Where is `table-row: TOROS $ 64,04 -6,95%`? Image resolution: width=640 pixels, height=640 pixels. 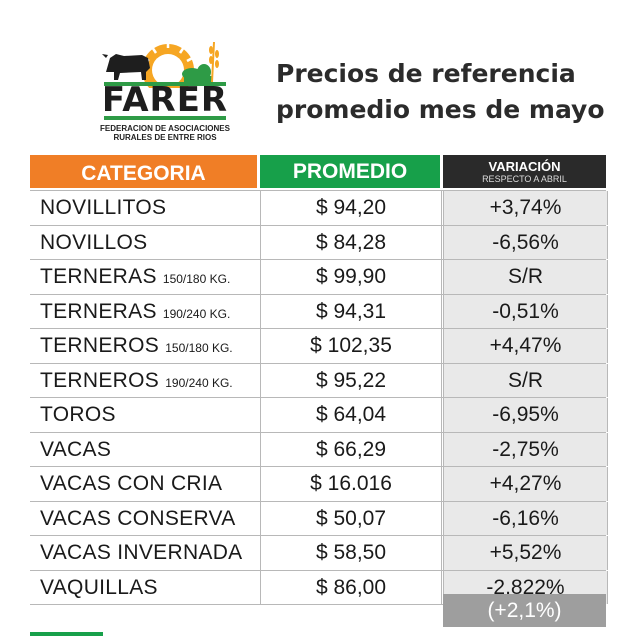 table-row: TOROS $ 64,04 -6,95% is located at coordinates (319, 414).